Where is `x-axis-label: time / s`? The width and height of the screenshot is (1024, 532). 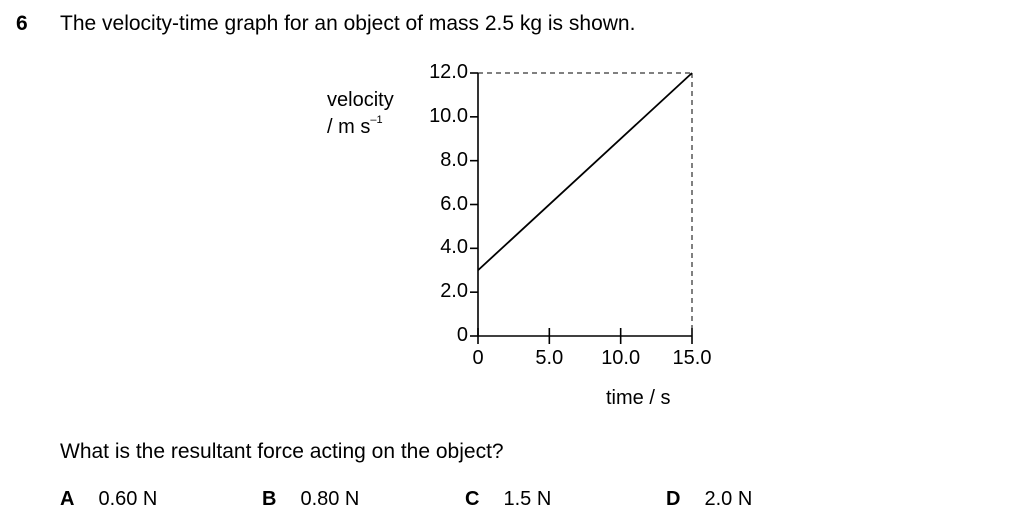 x-axis-label: time / s is located at coordinates (638, 398).